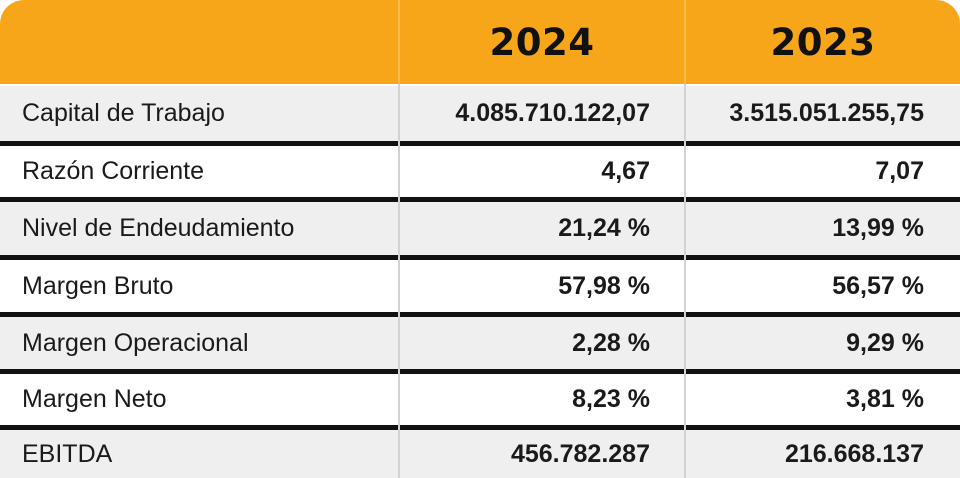 The height and width of the screenshot is (478, 960). What do you see at coordinates (113, 171) in the screenshot?
I see `row-label: Razón Corriente` at bounding box center [113, 171].